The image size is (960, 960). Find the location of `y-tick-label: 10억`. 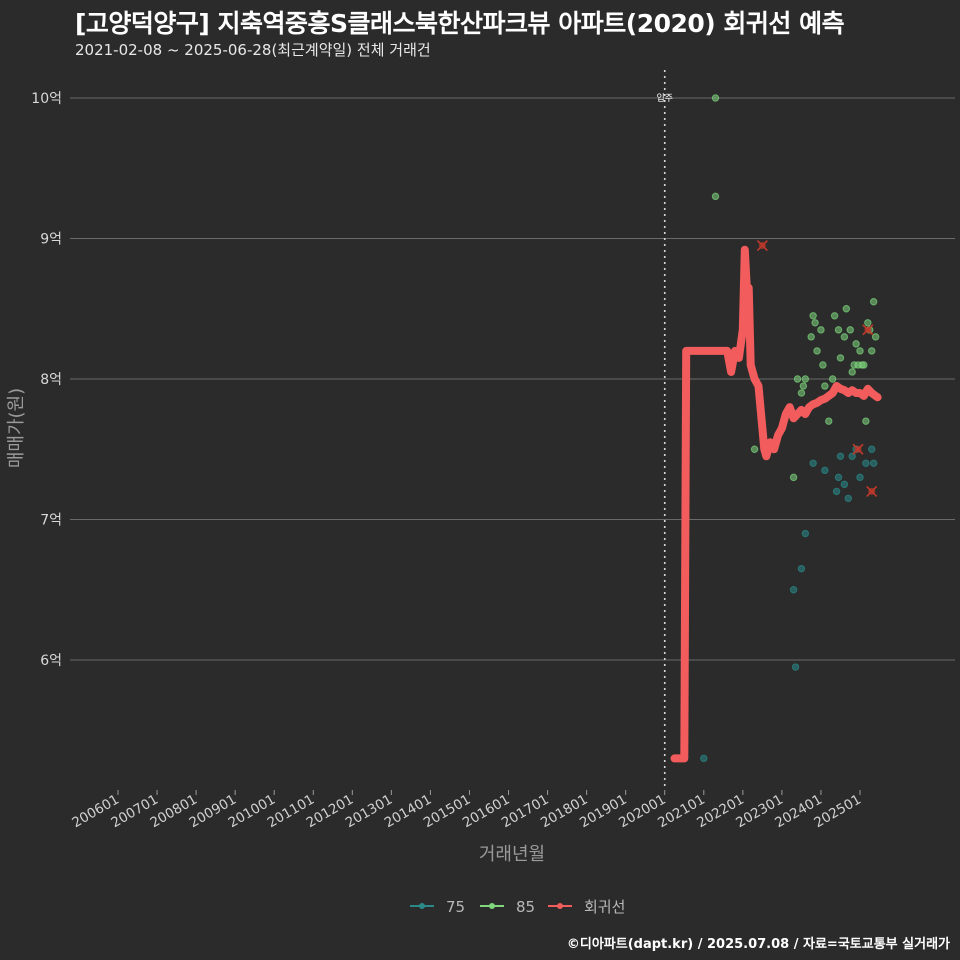

y-tick-label: 10억 is located at coordinates (46, 99).